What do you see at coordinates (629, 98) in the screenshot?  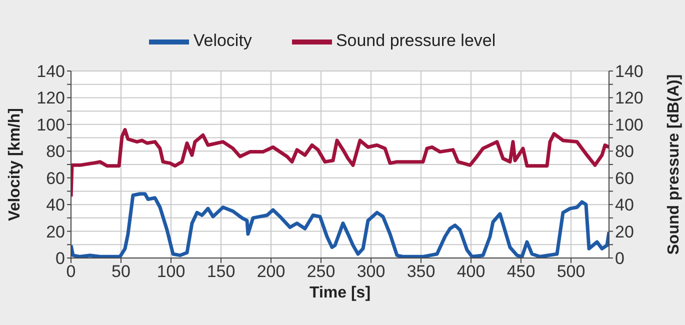 I see `y2-tick-label: 120` at bounding box center [629, 98].